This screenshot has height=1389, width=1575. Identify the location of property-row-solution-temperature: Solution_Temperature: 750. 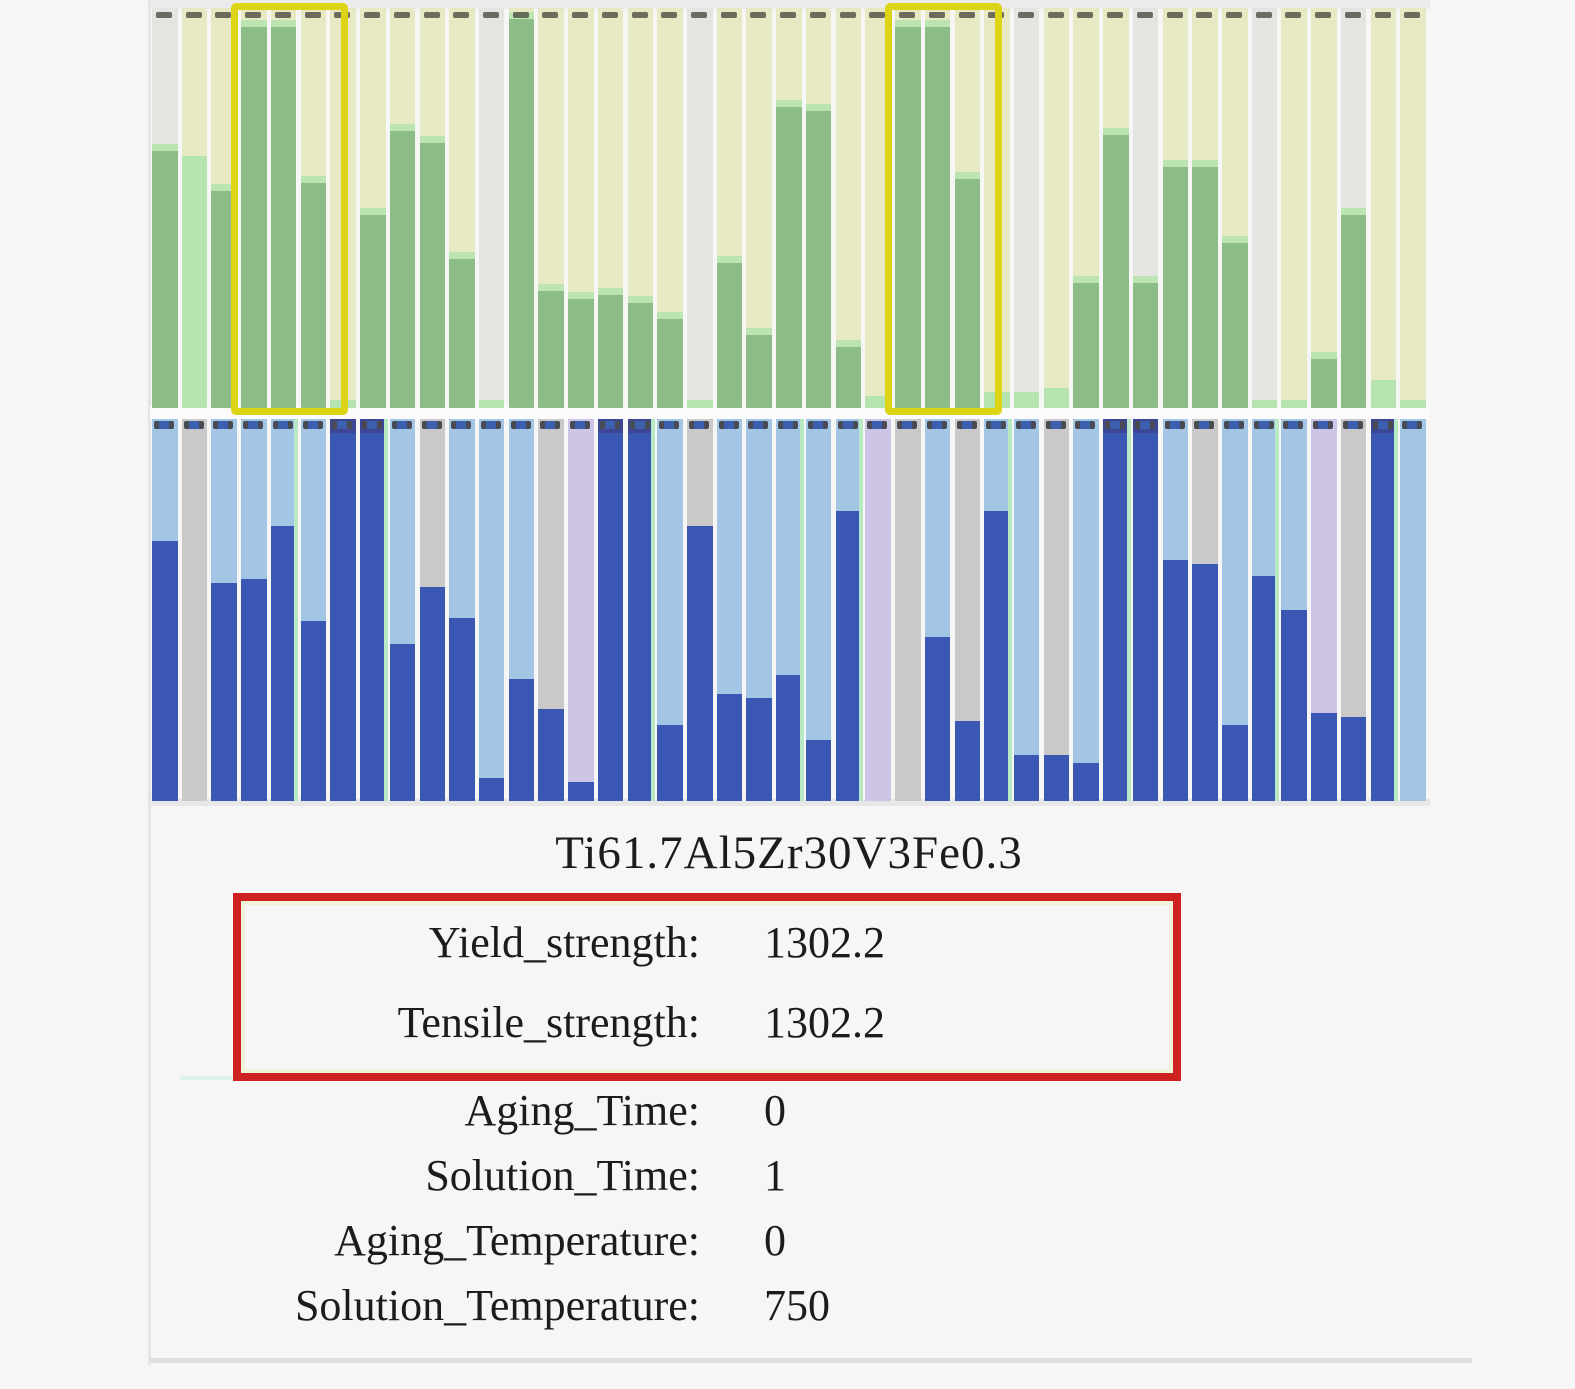
(710, 1305).